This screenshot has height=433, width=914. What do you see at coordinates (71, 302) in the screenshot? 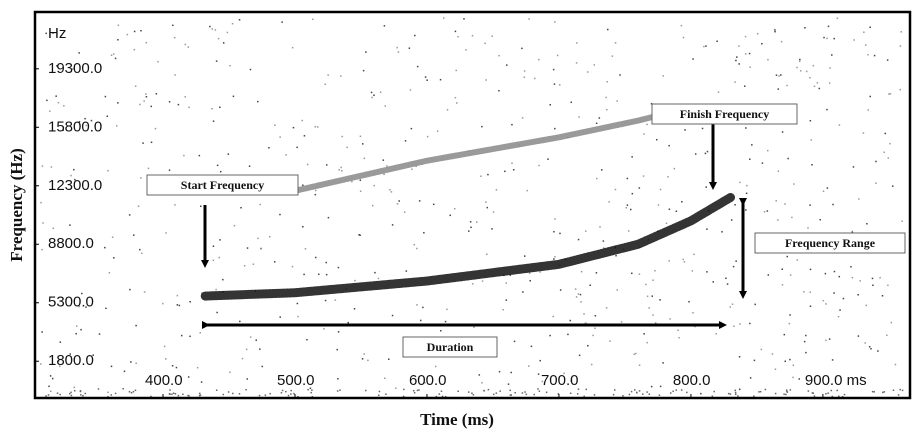
I see `y-tick-label: 5300.0` at bounding box center [71, 302].